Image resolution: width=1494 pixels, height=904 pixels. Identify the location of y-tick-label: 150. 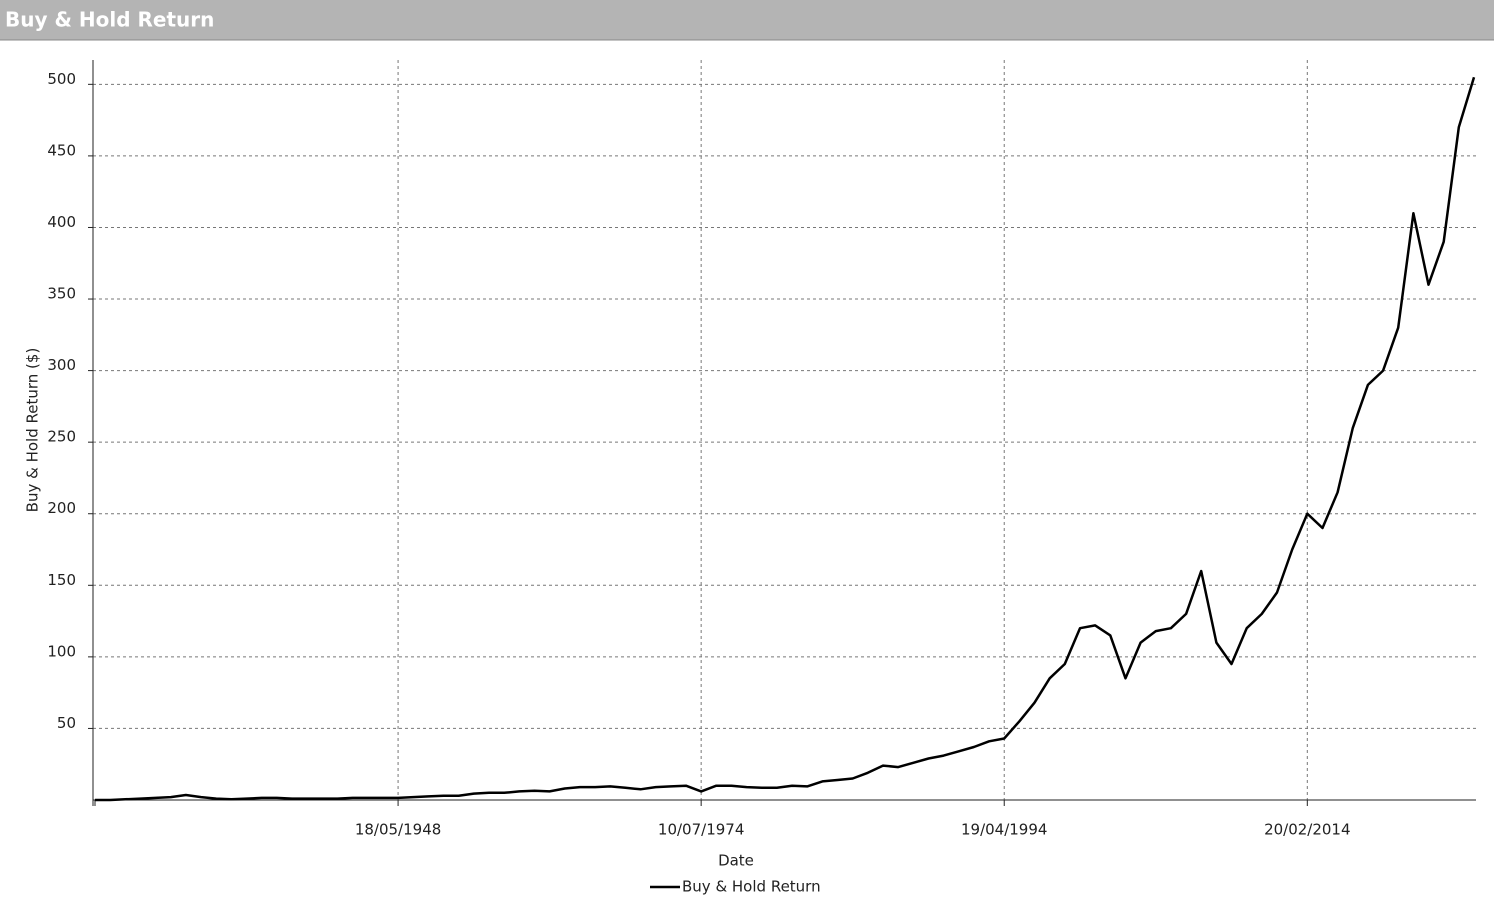
(61, 580).